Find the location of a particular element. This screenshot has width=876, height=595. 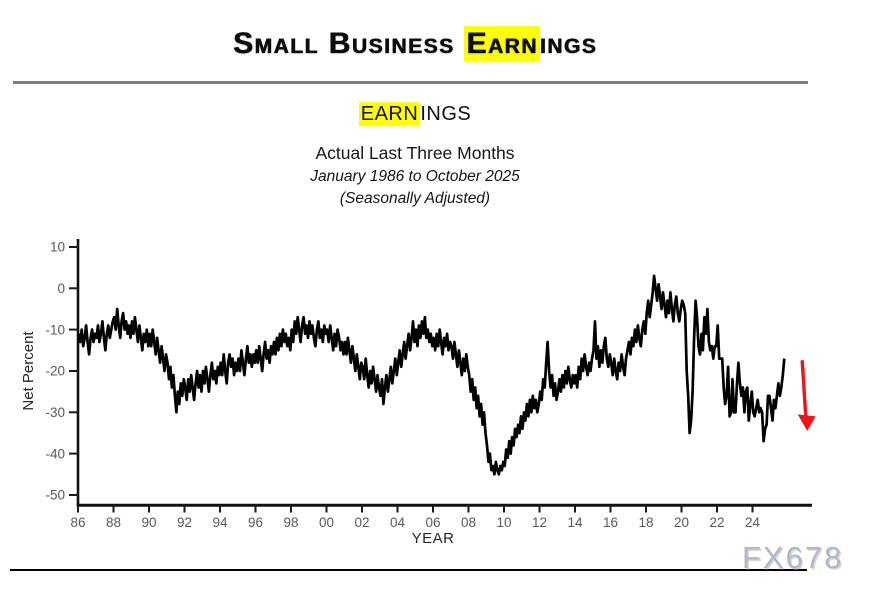

svg-text: 88 is located at coordinates (113, 522).